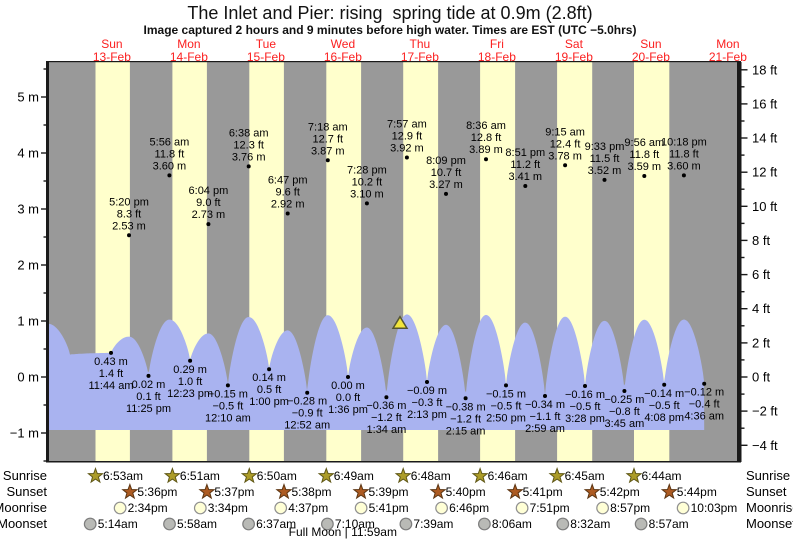 This screenshot has height=539, width=793. Describe the element at coordinates (469, 508) in the screenshot. I see `moonrise-time: 6:46pm` at that location.